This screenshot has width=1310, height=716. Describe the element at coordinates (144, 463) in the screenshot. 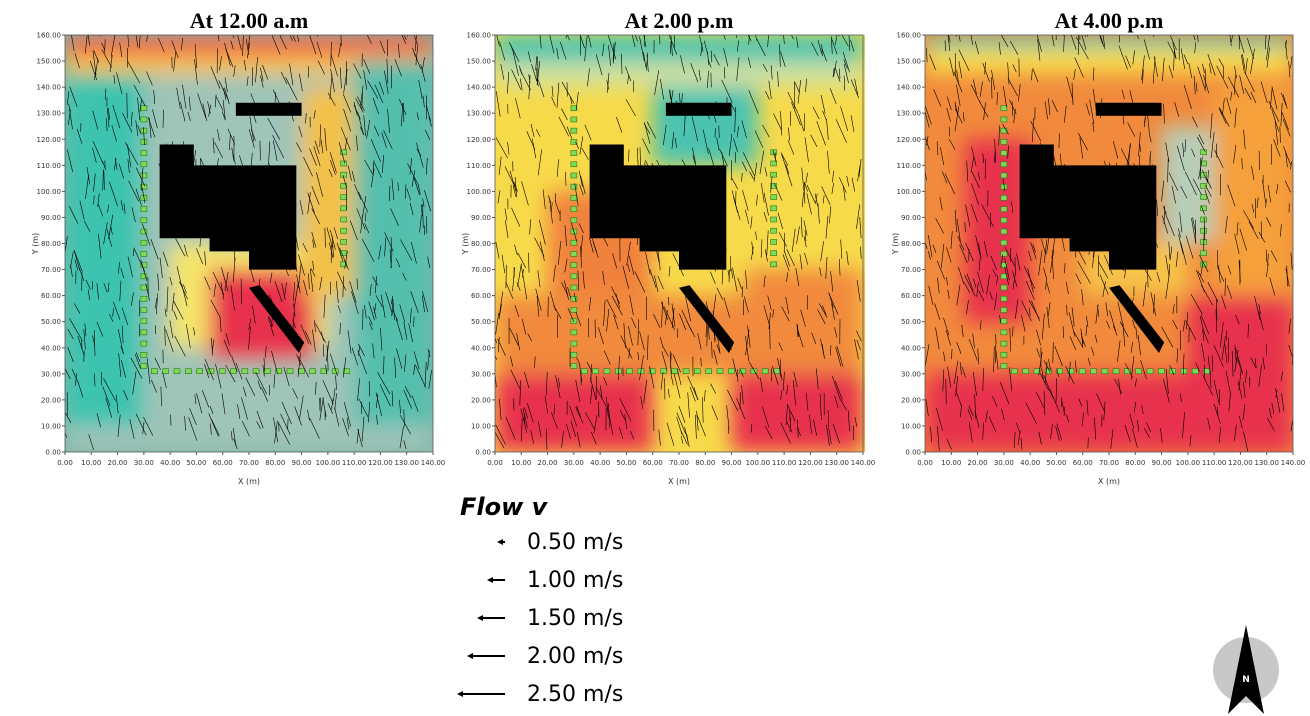

I see `x-tick-label: 30.00` at that location.